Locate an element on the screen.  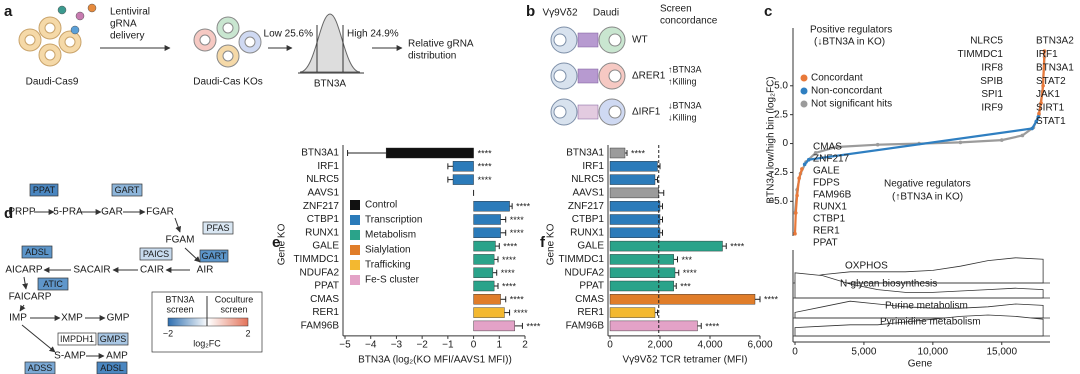
header: concordance is located at coordinates (689, 21).